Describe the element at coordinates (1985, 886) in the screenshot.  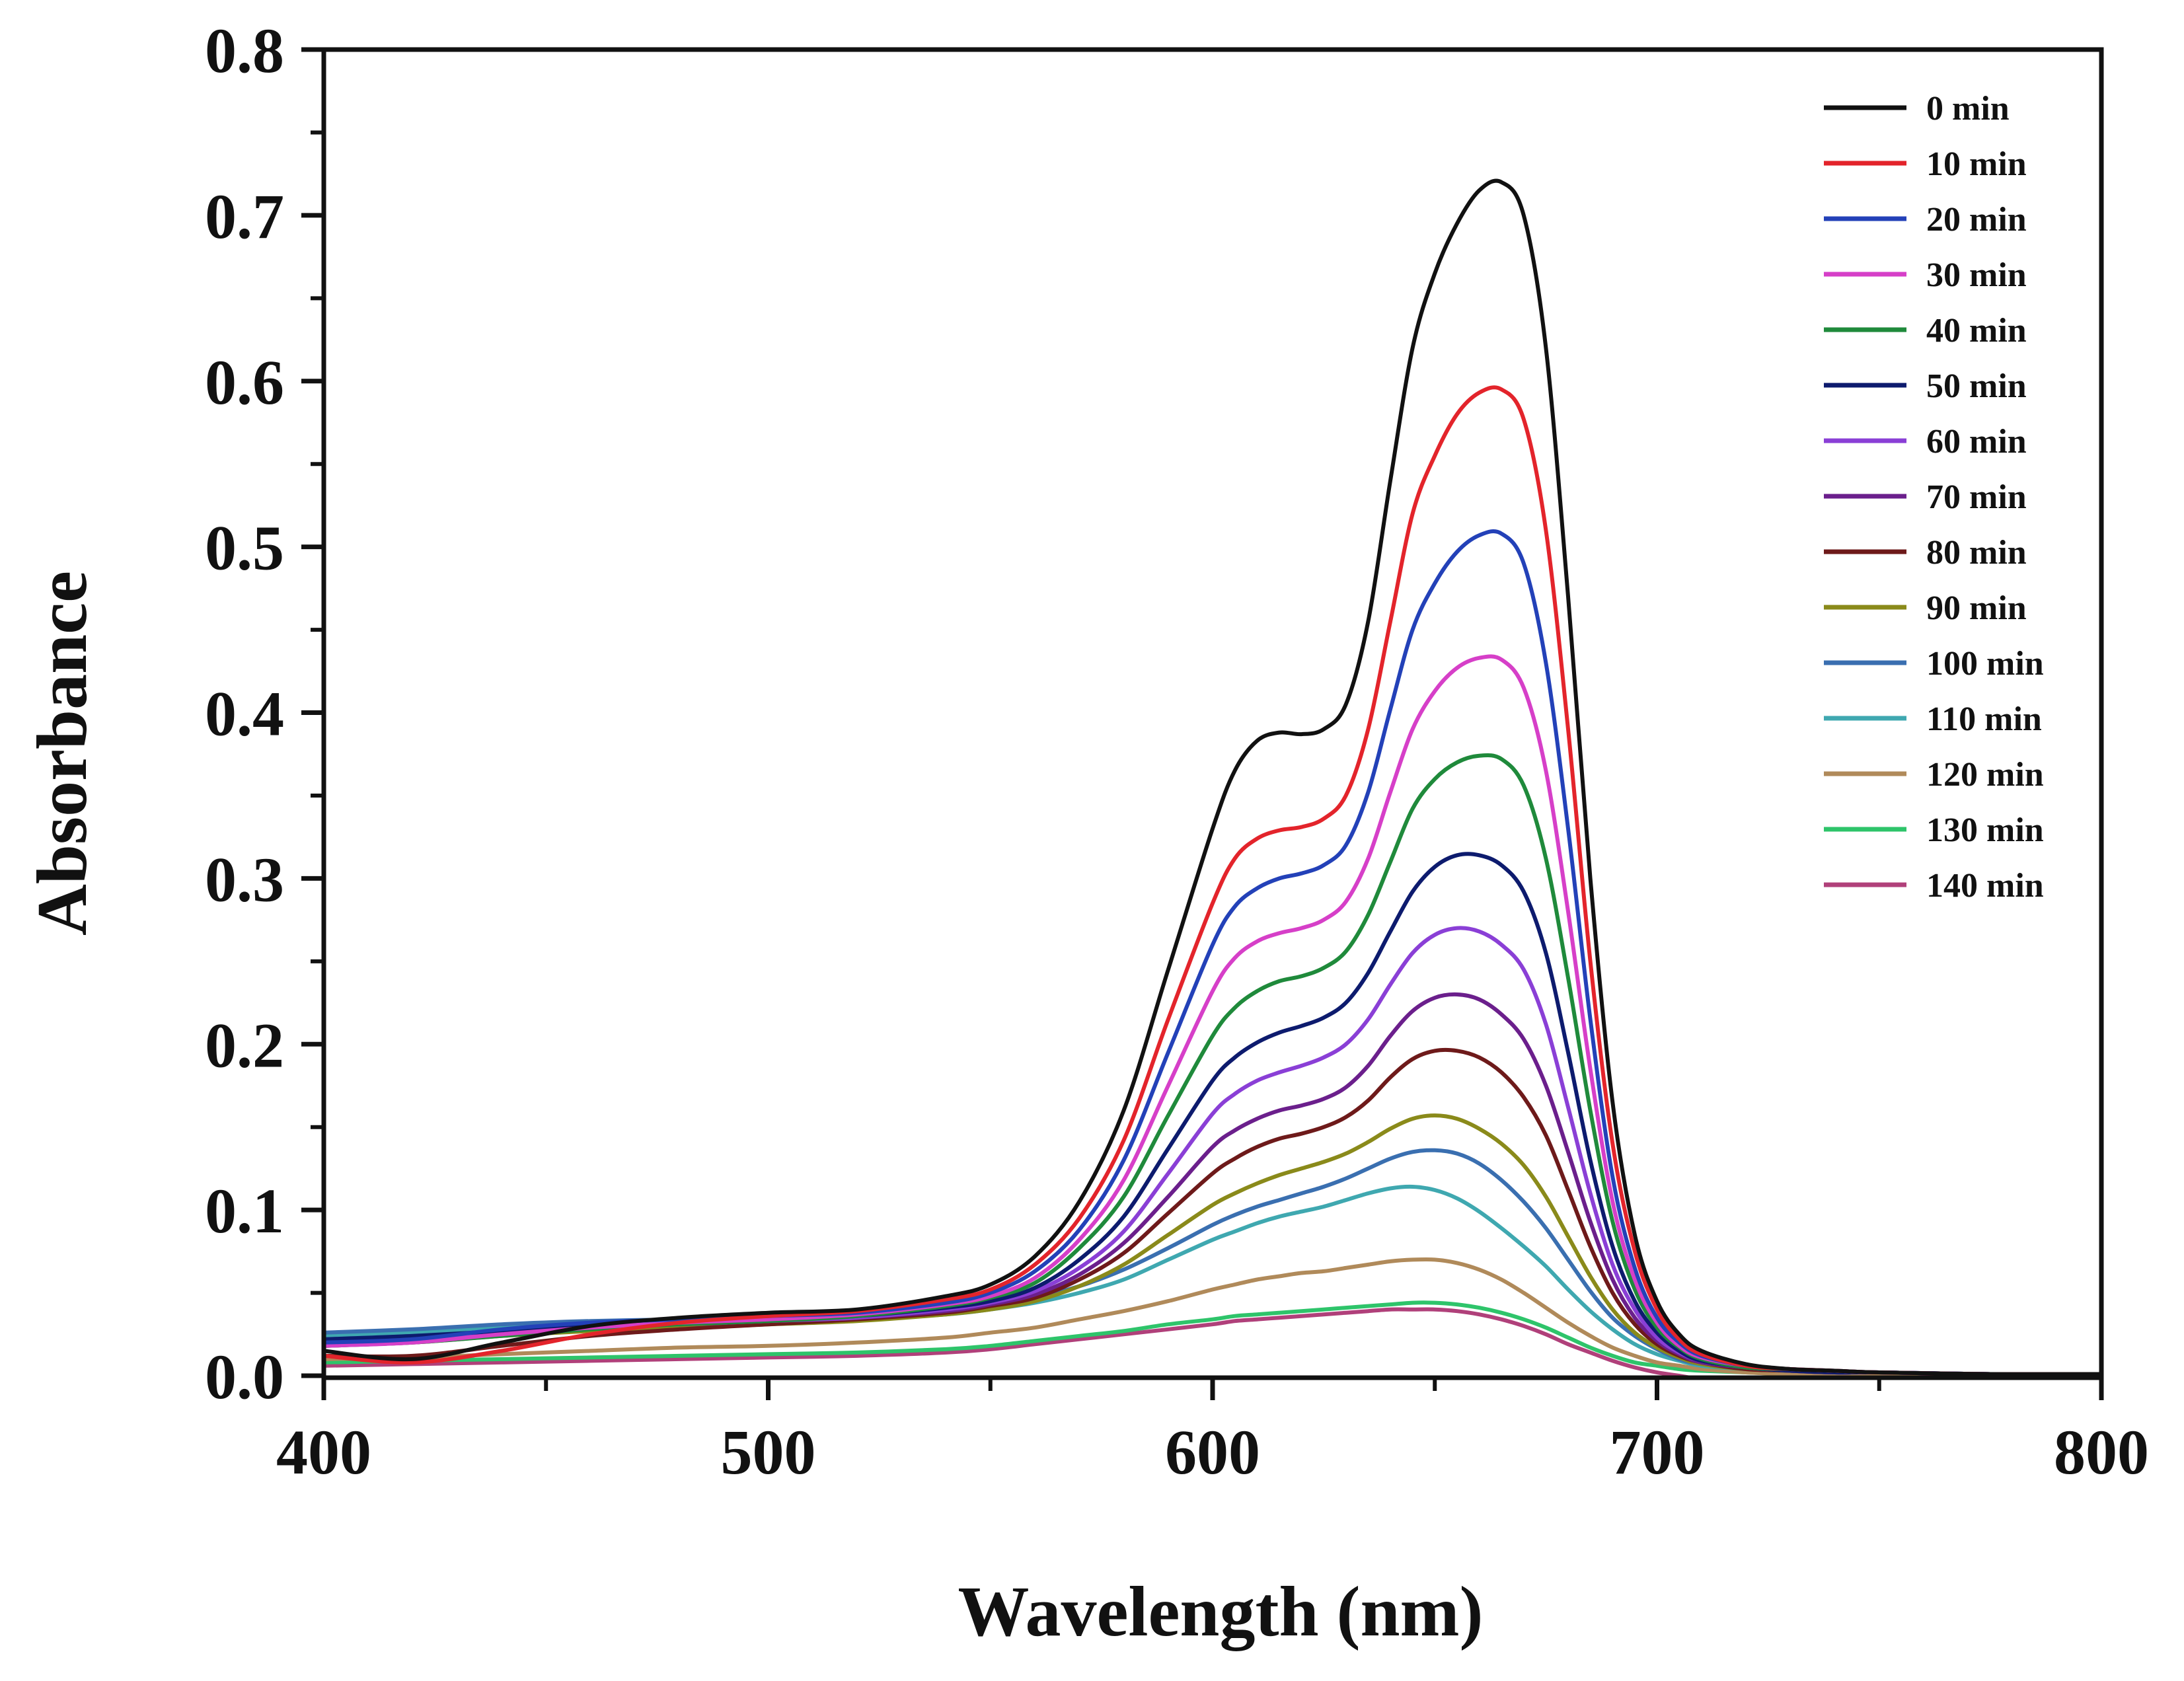
I see `legend-label-140-min: 140 min` at that location.